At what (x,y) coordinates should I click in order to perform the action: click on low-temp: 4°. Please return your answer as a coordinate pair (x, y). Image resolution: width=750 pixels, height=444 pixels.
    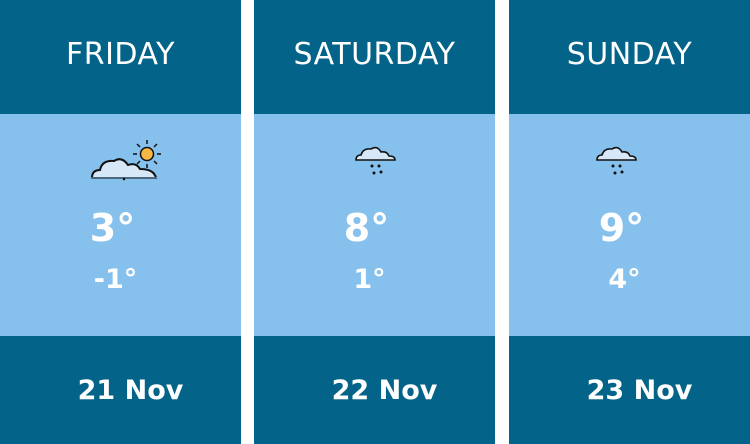
    Looking at the image, I should click on (624, 279).